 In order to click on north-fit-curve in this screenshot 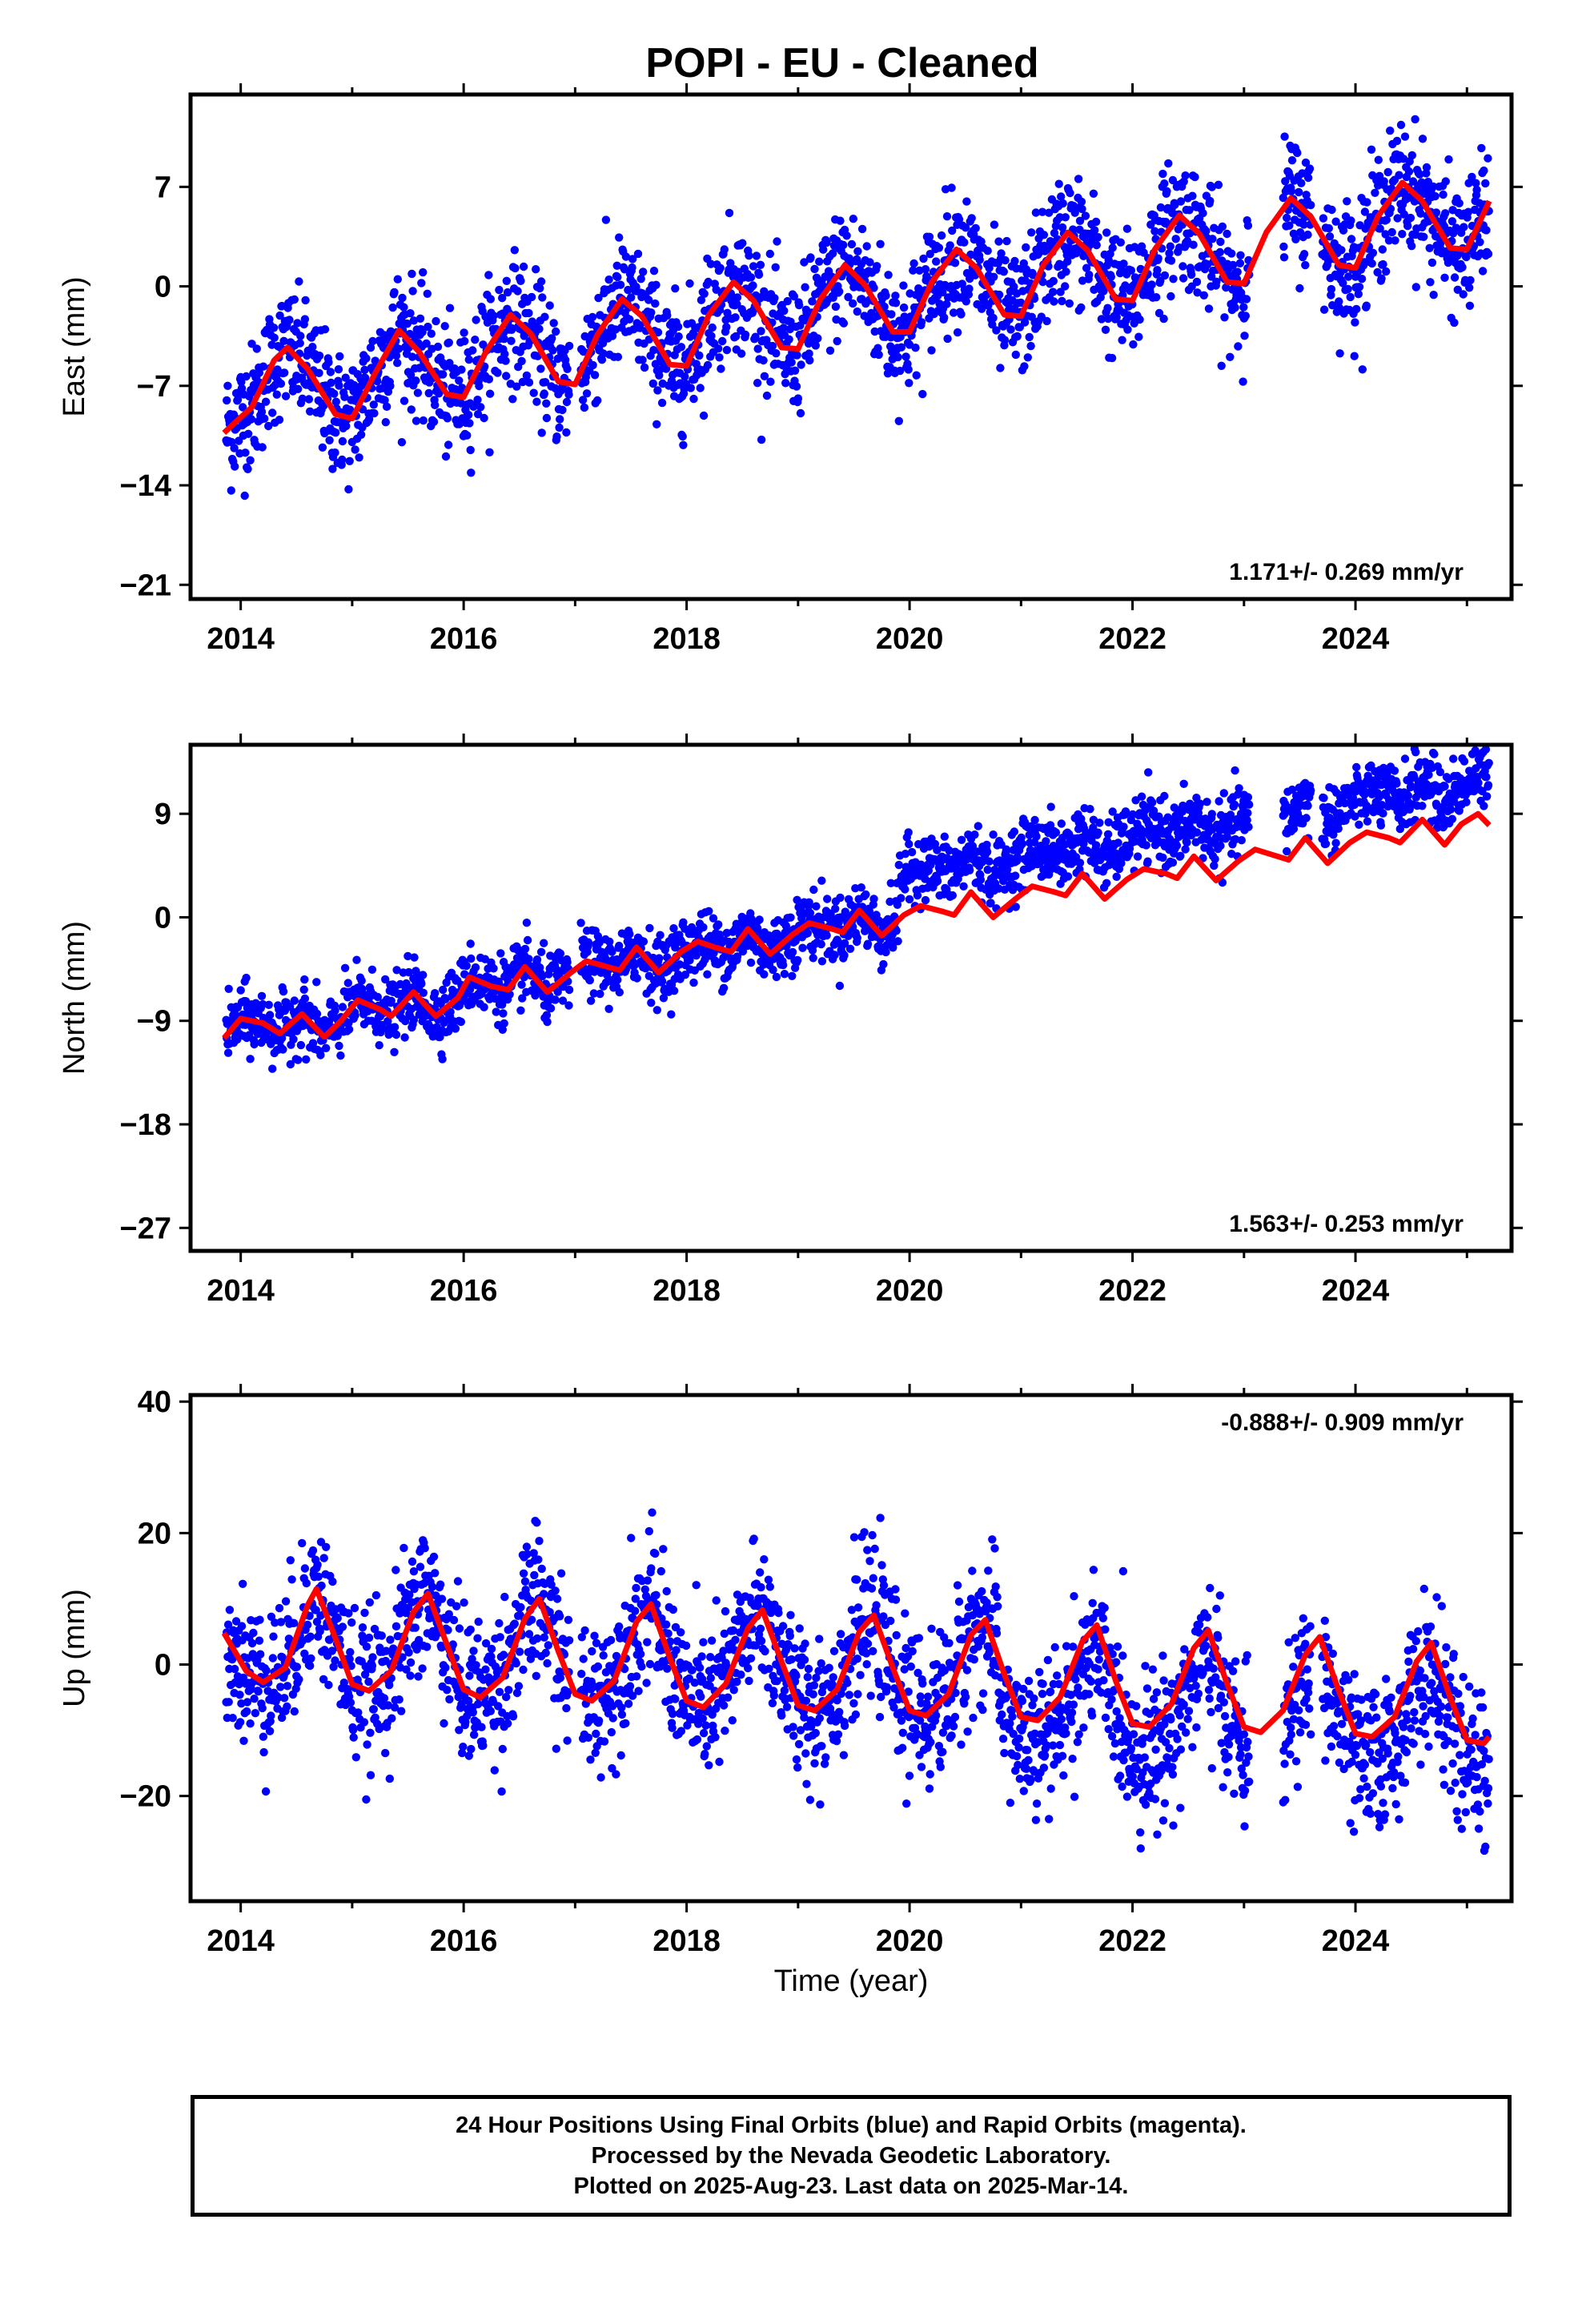, I will do `click(857, 925)`.